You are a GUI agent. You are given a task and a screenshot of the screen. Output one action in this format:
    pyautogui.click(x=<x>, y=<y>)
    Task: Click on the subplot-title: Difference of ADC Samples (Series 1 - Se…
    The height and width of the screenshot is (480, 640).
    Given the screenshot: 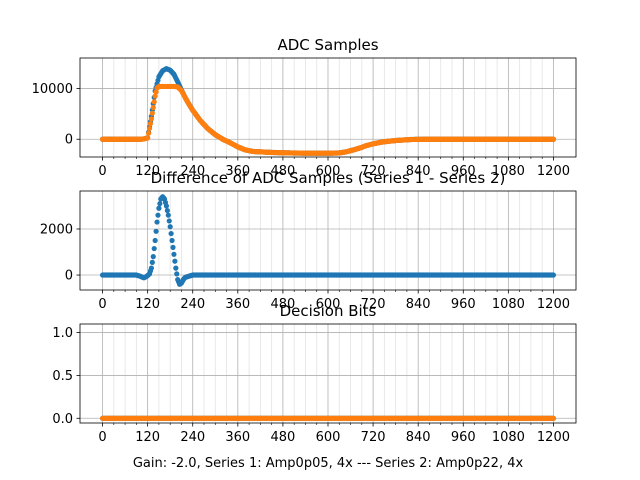 What is the action you would take?
    pyautogui.click(x=328, y=178)
    